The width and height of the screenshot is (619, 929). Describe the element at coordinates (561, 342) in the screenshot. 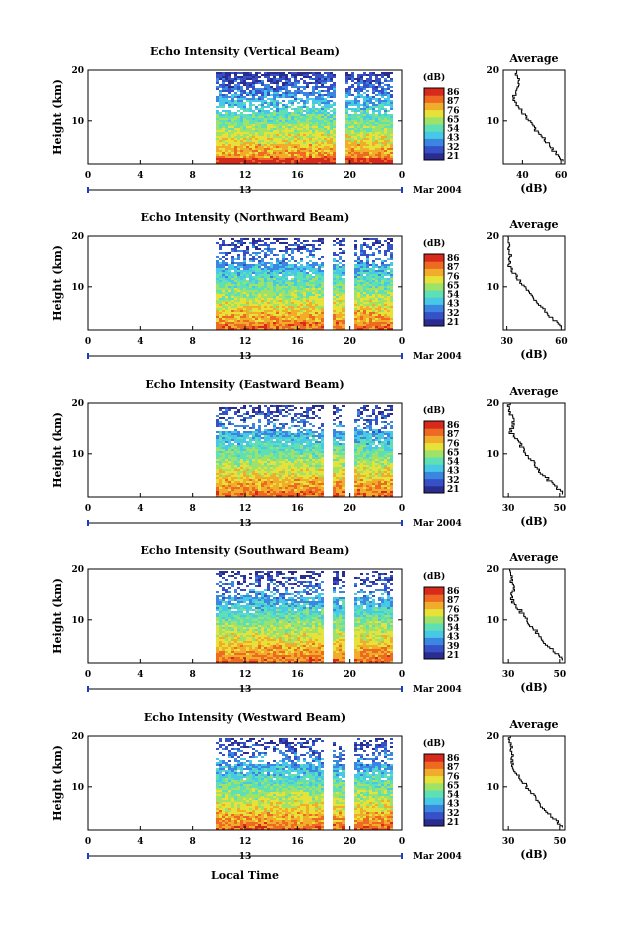

I see `average-x-tick-label: 60` at that location.